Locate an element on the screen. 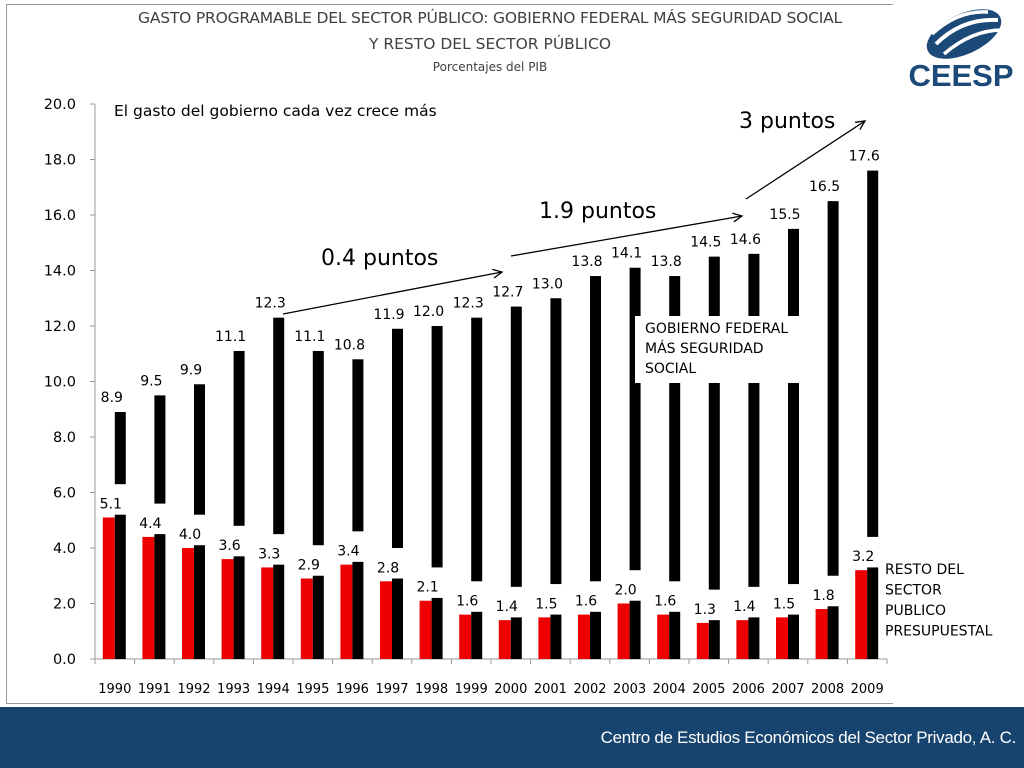 The height and width of the screenshot is (768, 1024). data-label-gobierno: 14.1 is located at coordinates (626, 254).